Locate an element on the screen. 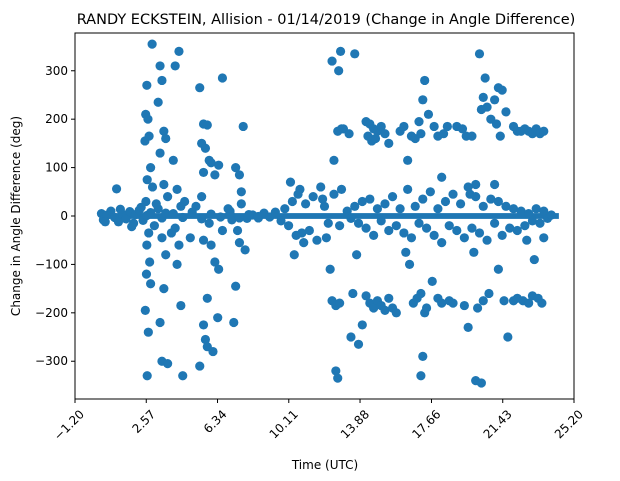  y-axis: −300 −200 −100 0 100 200 300 is located at coordinates (55, 216).